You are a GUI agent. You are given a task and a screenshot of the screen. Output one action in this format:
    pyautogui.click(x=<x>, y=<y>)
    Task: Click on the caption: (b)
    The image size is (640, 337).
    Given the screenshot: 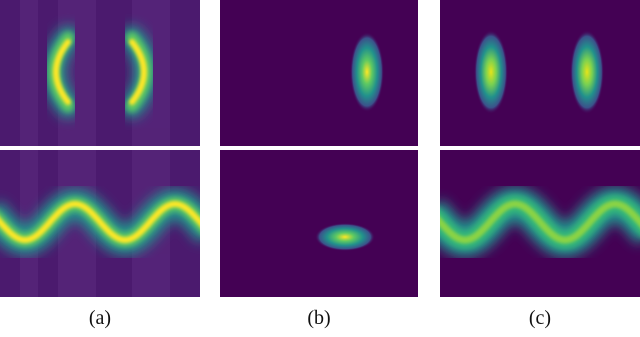 What is the action you would take?
    pyautogui.click(x=318, y=318)
    